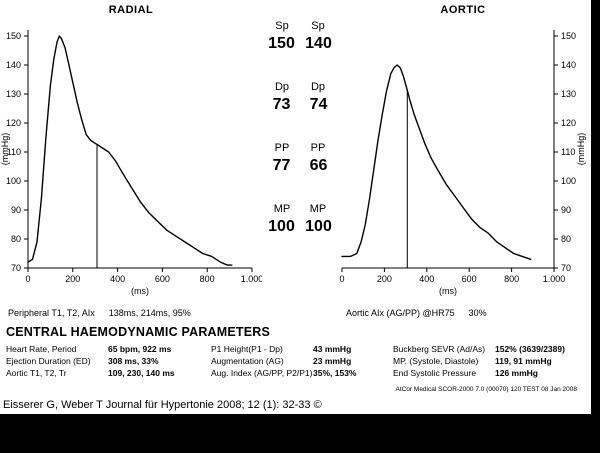  What do you see at coordinates (530, 349) in the screenshot?
I see `param-value: 152% (3639/2389)` at bounding box center [530, 349].